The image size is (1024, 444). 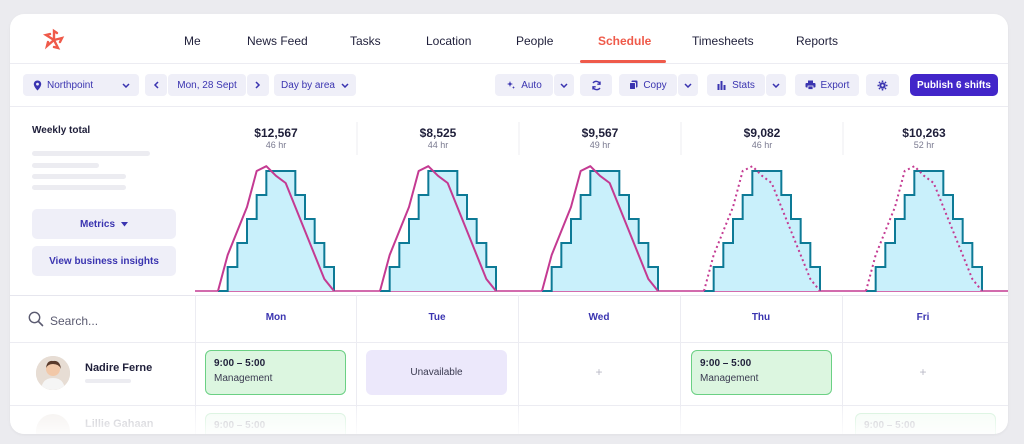 What do you see at coordinates (124, 224) in the screenshot?
I see `caret-down-icon` at bounding box center [124, 224].